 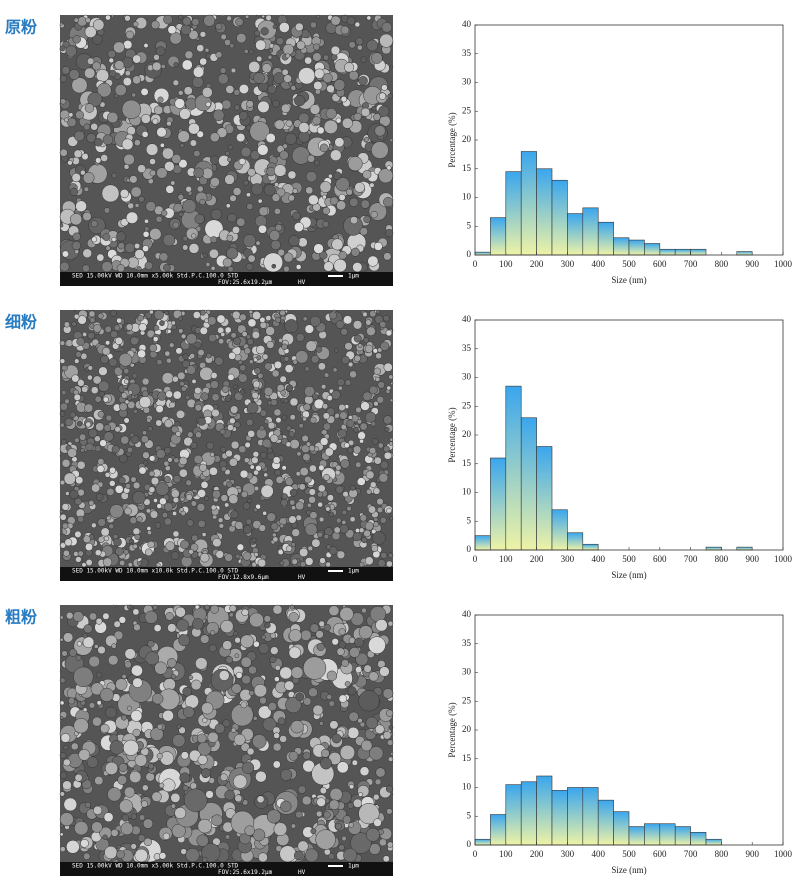 I want to click on x-axis-label: Size (nm), so click(x=628, y=280).